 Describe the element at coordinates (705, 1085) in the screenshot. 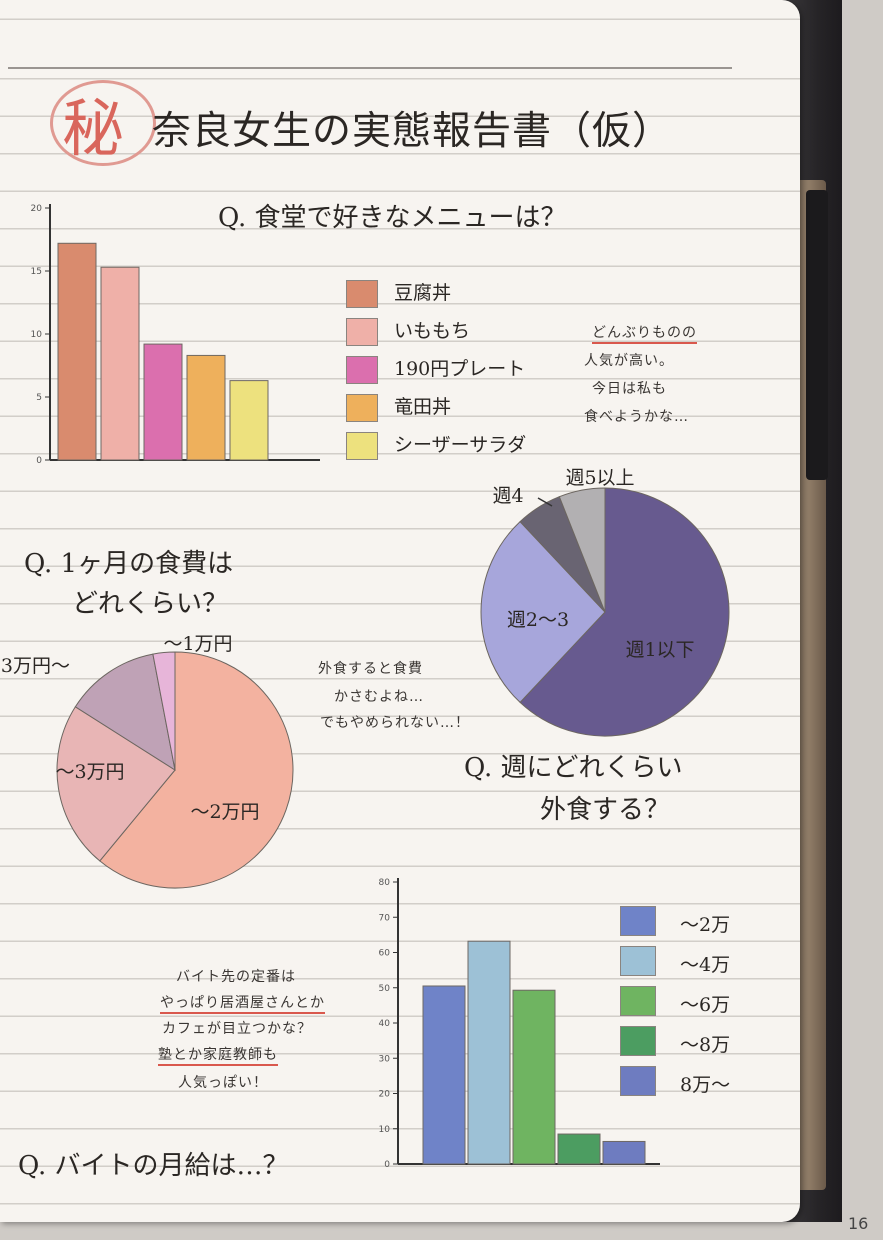

I see `legend-label: 8万～` at that location.